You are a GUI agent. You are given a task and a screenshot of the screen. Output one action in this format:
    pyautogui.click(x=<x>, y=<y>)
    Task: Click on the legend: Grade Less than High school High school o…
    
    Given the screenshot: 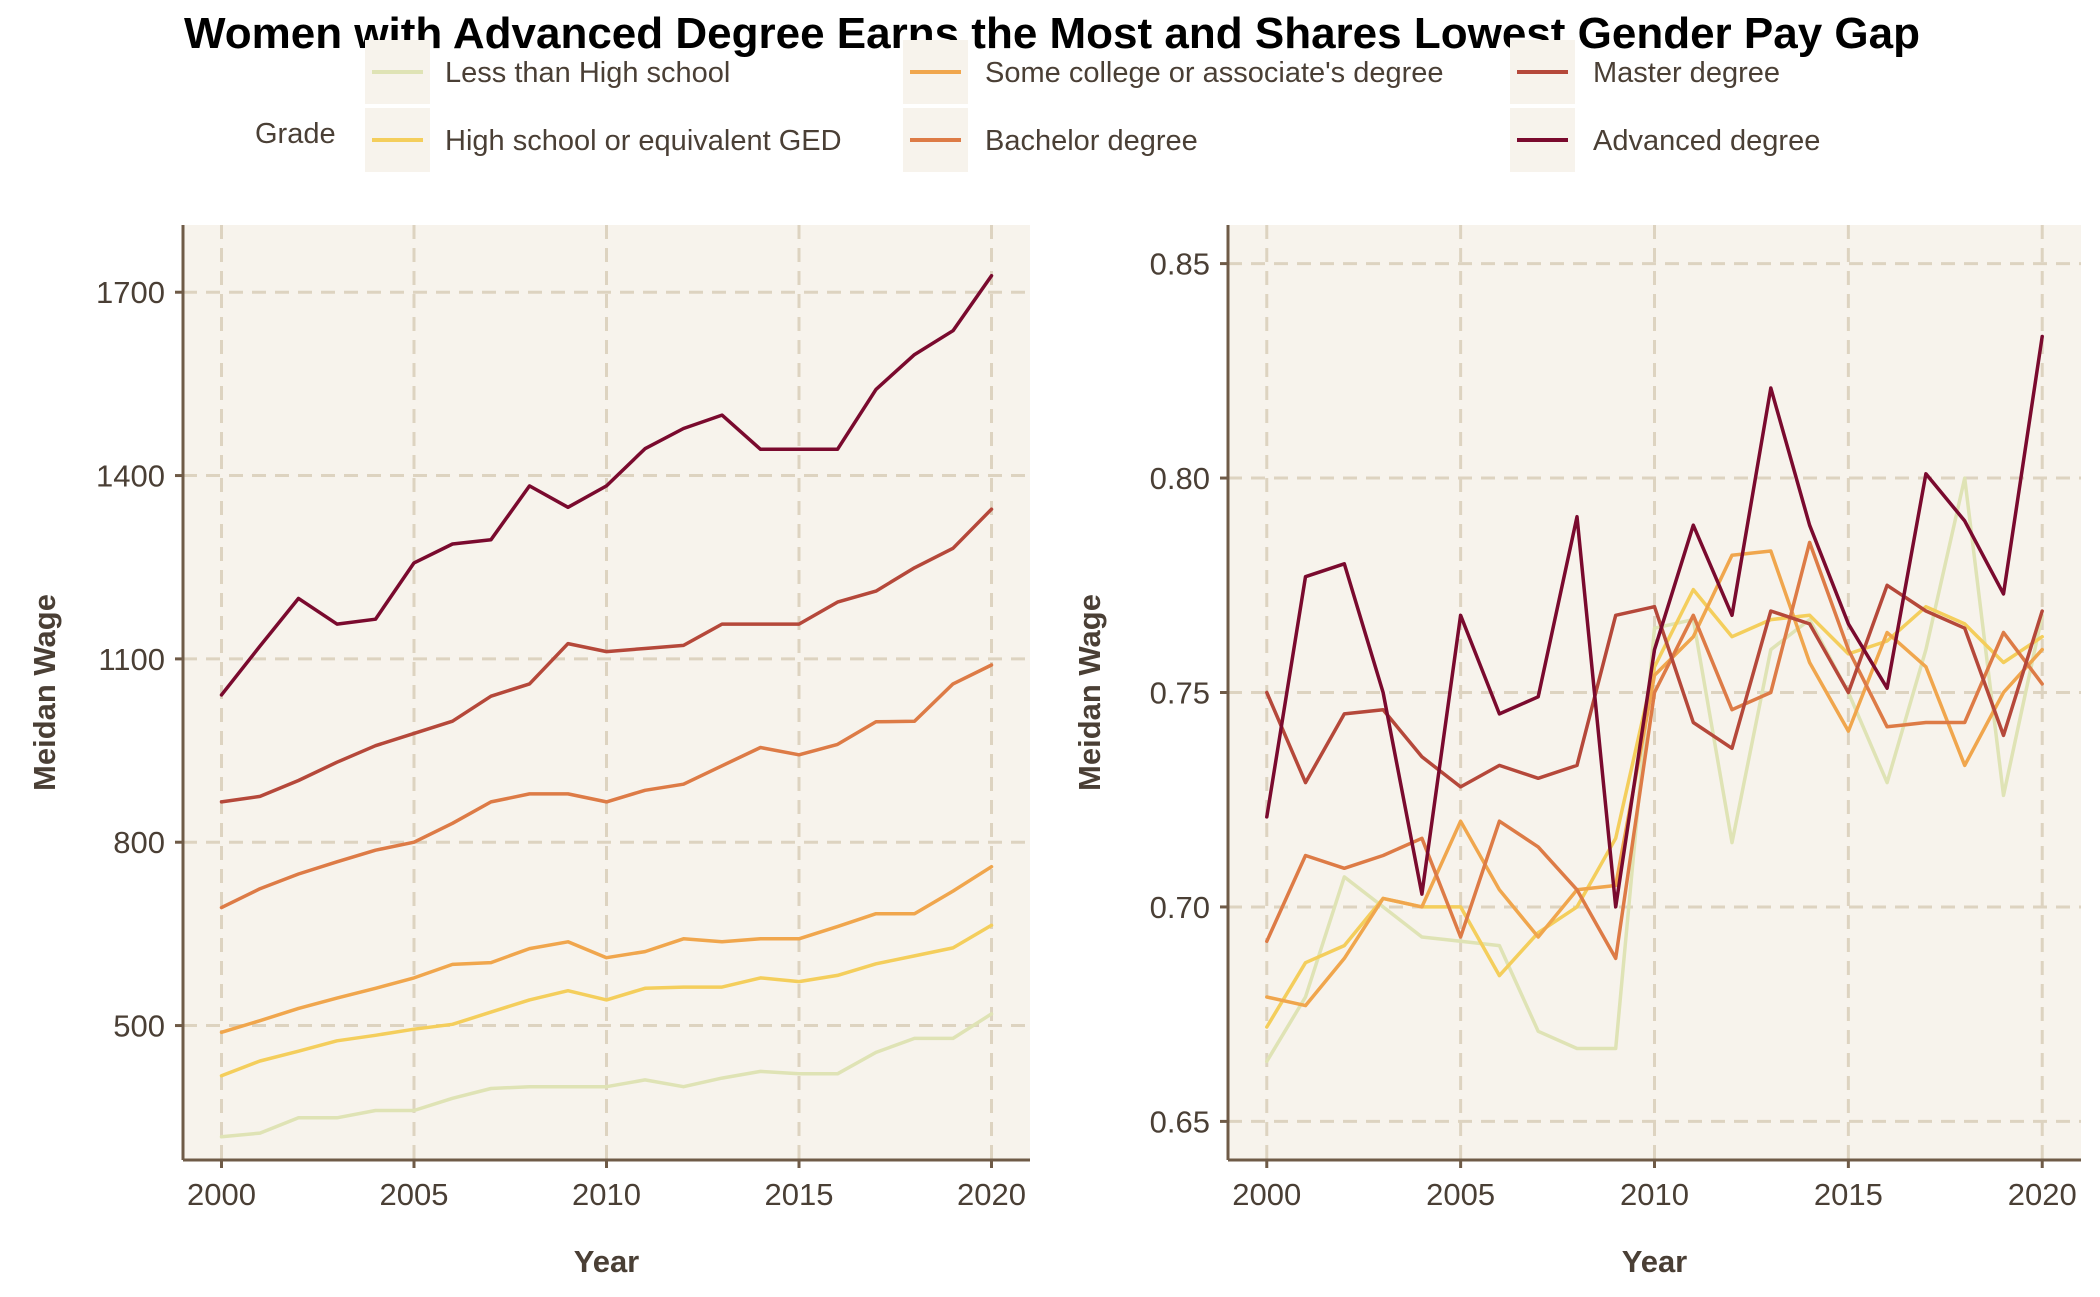 What is the action you would take?
    pyautogui.click(x=1037, y=106)
    